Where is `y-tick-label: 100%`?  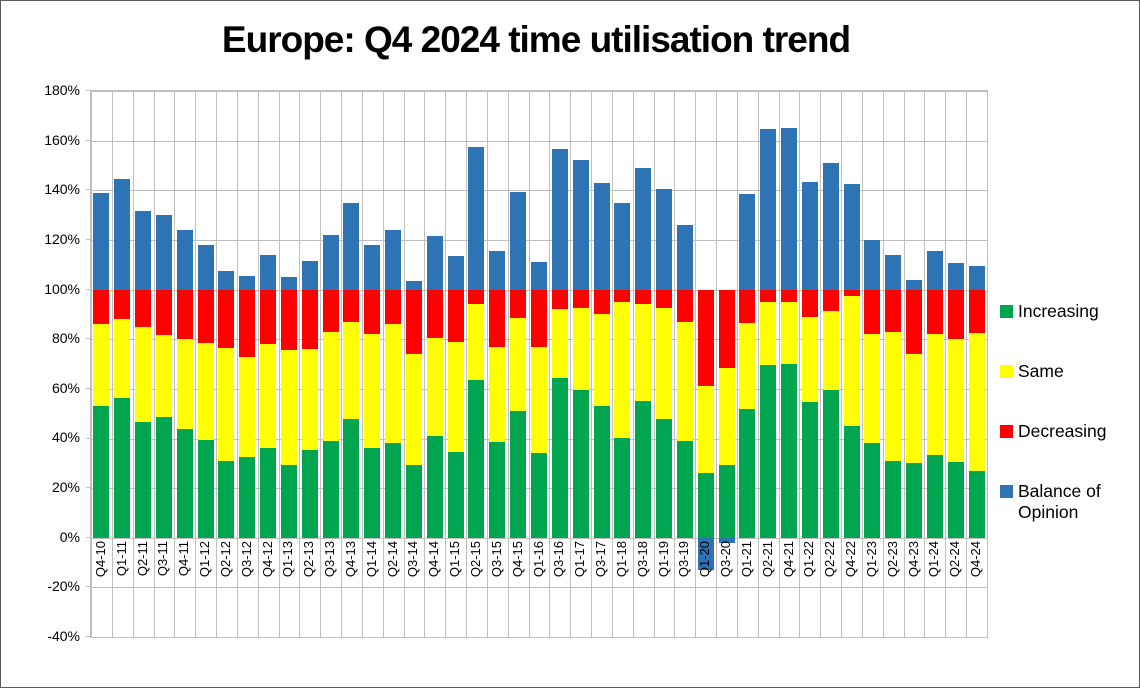 y-tick-label: 100% is located at coordinates (62, 288).